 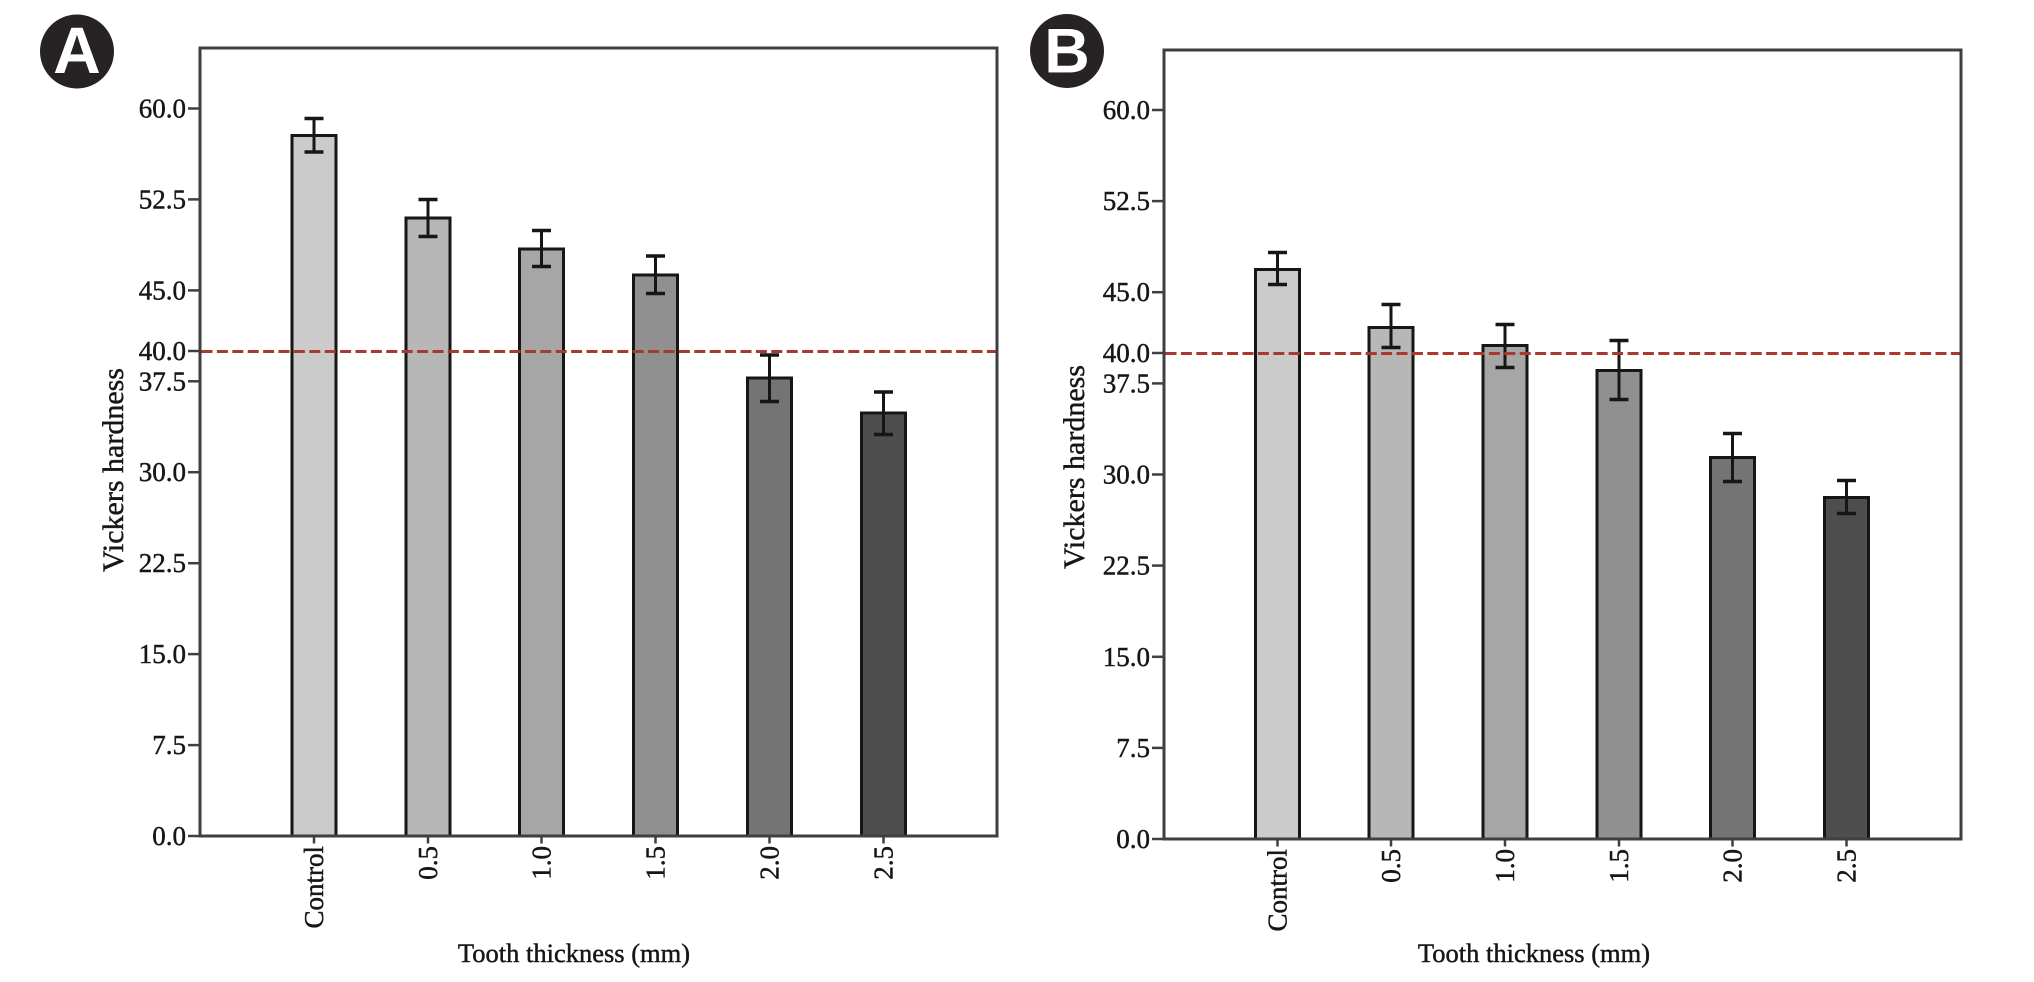 I want to click on svg-text: A, so click(x=77, y=50).